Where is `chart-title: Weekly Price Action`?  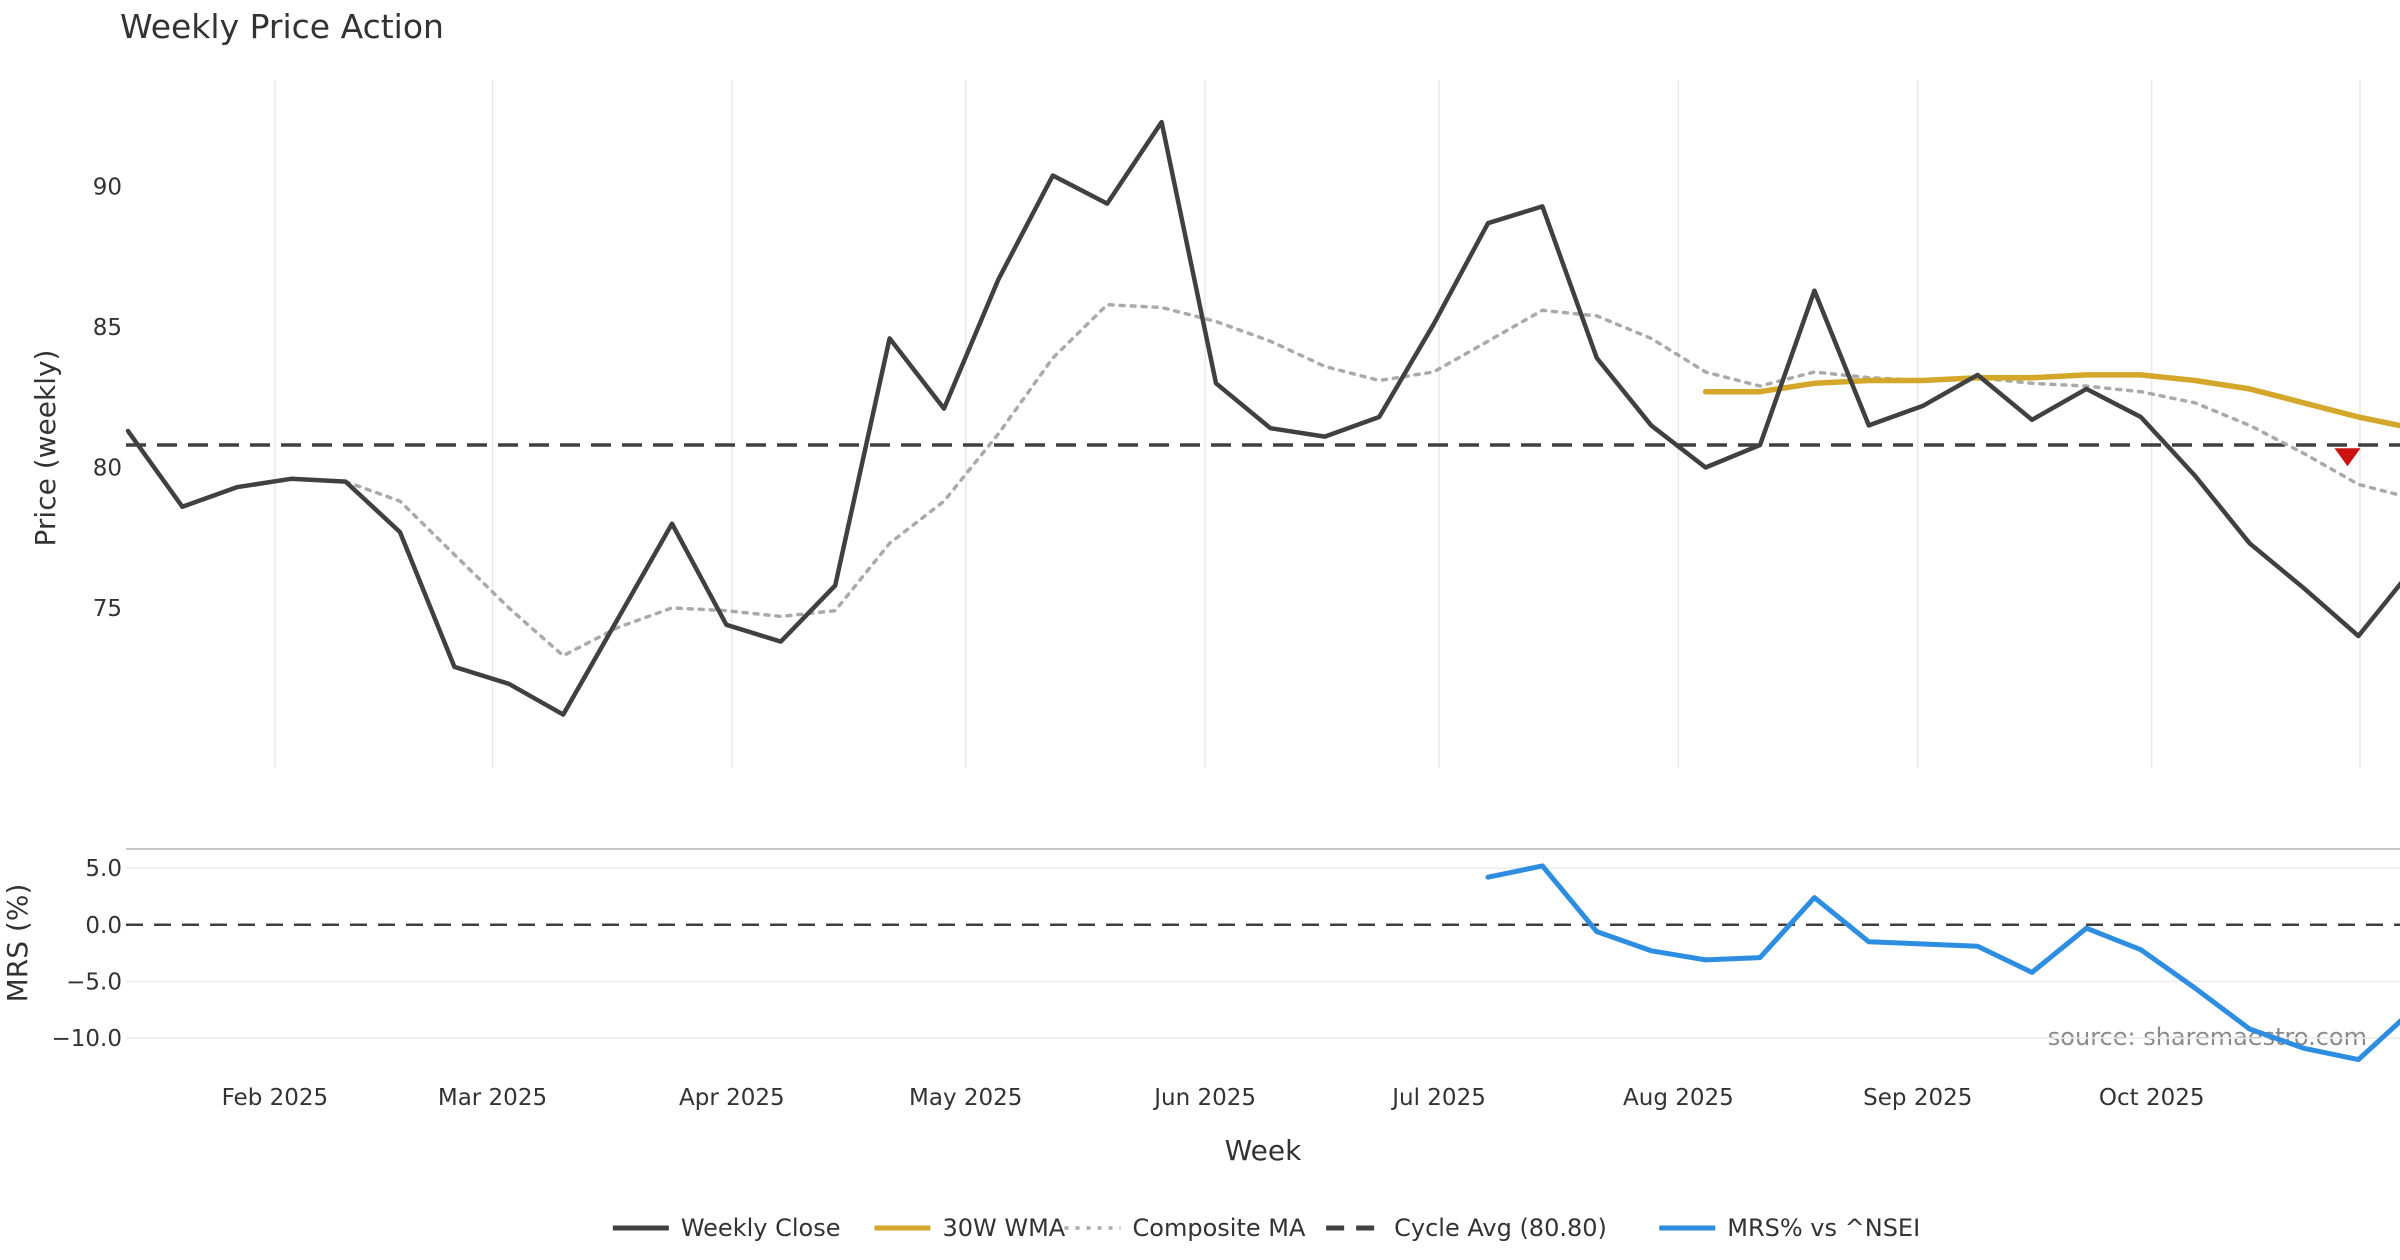
chart-title: Weekly Price Action is located at coordinates (282, 26).